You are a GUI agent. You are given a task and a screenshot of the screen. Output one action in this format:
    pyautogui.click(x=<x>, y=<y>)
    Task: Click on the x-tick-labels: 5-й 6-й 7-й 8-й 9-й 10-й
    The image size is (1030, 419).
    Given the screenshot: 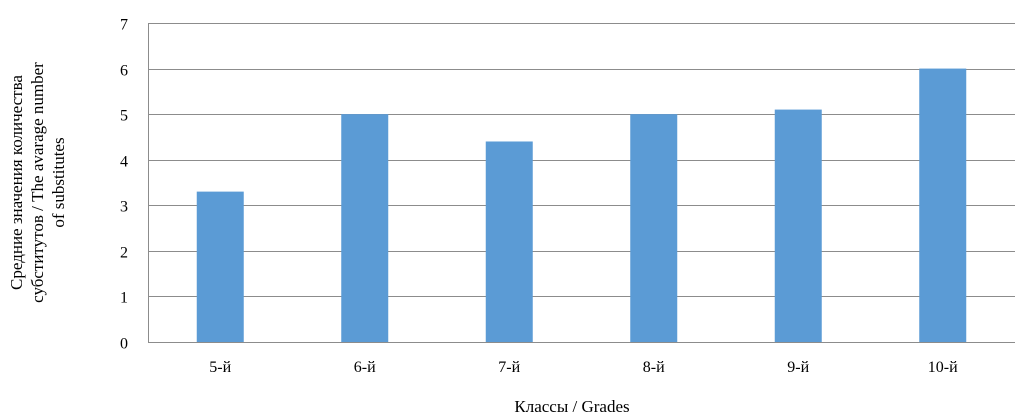 What is the action you would take?
    pyautogui.click(x=583, y=367)
    